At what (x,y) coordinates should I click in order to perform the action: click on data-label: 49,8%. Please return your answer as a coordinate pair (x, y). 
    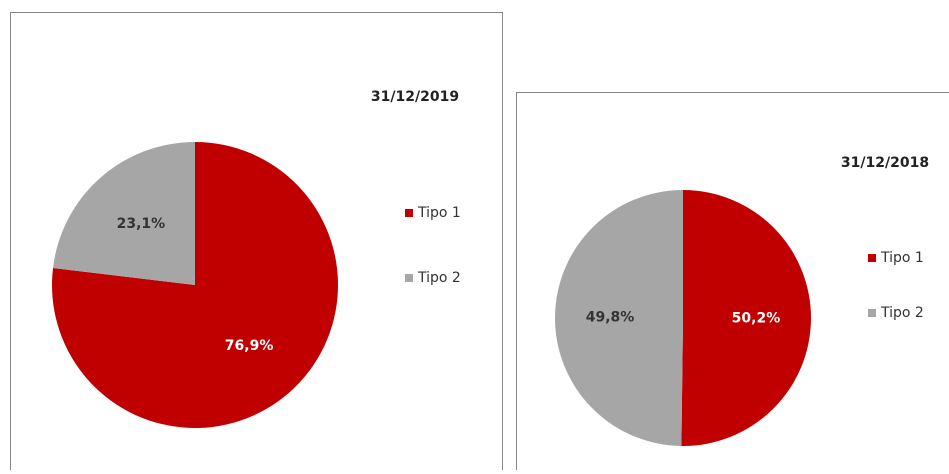
    Looking at the image, I should click on (610, 318).